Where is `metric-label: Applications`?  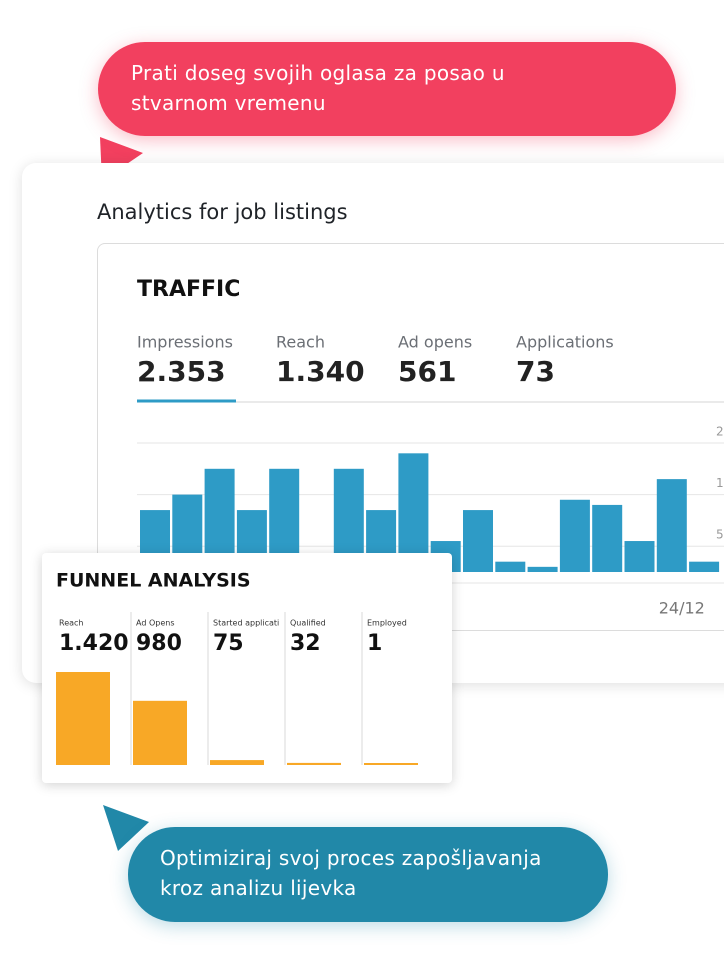
metric-label: Applications is located at coordinates (565, 342).